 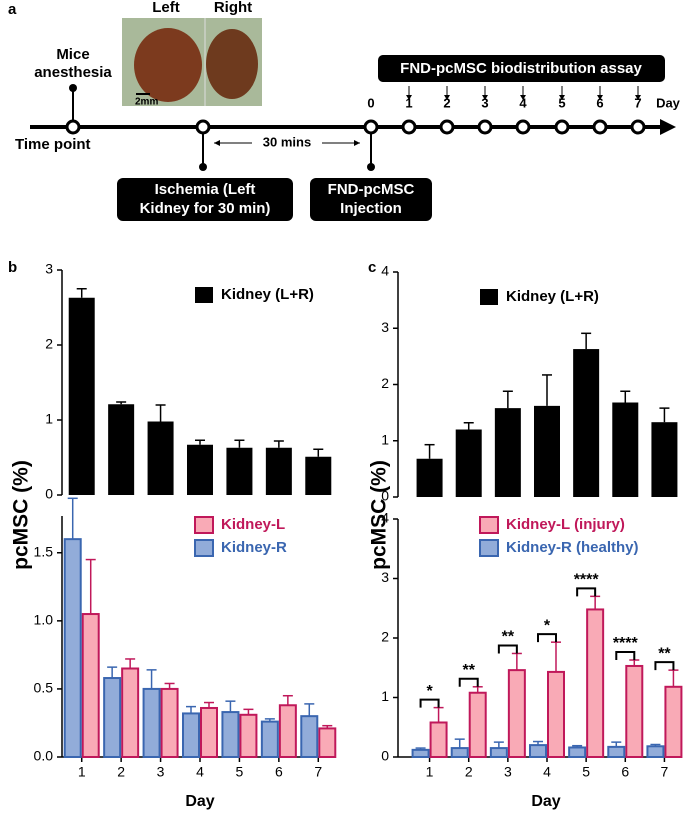 I want to click on scale-label: 2mm, so click(x=146, y=102).